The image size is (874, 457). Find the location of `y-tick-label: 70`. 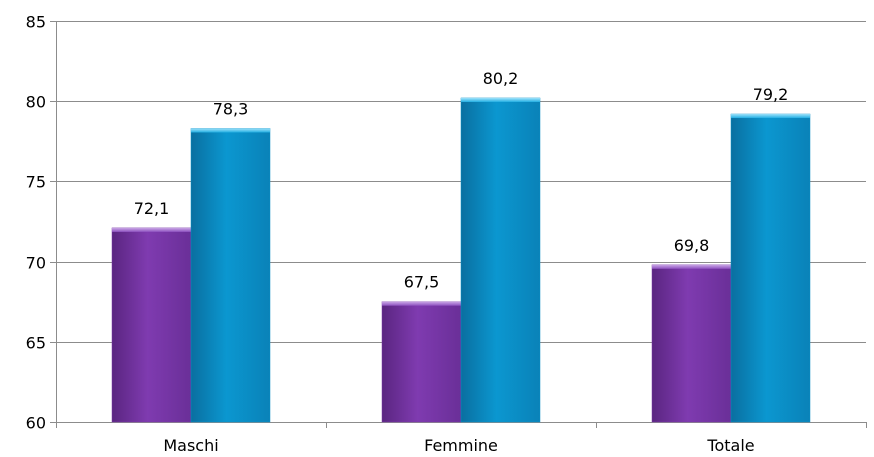

y-tick-label: 70 is located at coordinates (36, 263).